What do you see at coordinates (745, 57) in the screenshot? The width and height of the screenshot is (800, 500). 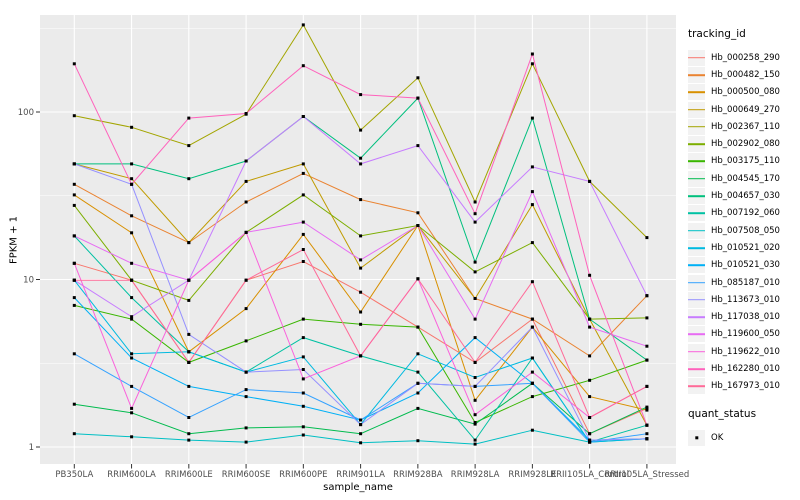 I see `legend-item-label: Hb_000258_290` at bounding box center [745, 57].